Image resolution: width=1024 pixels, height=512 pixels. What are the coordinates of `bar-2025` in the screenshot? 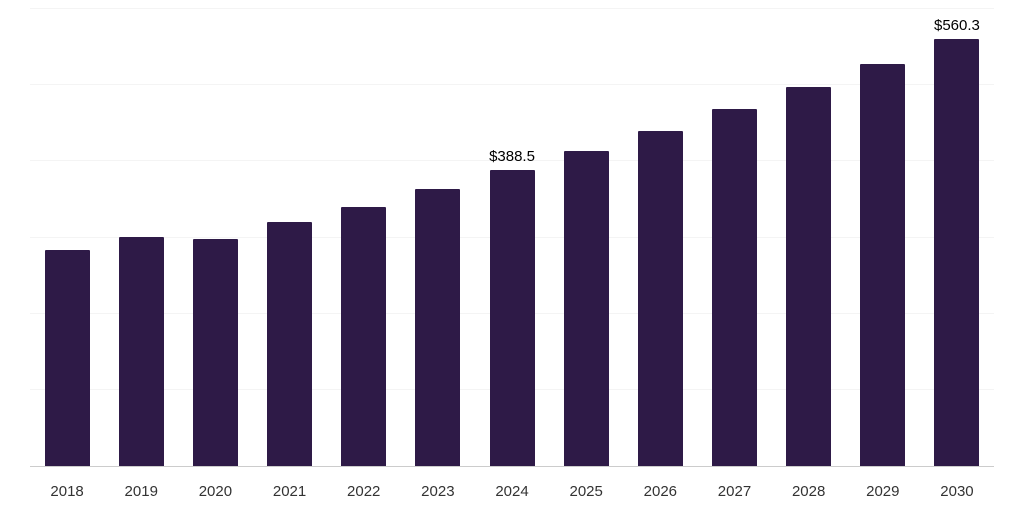 It's located at (586, 308).